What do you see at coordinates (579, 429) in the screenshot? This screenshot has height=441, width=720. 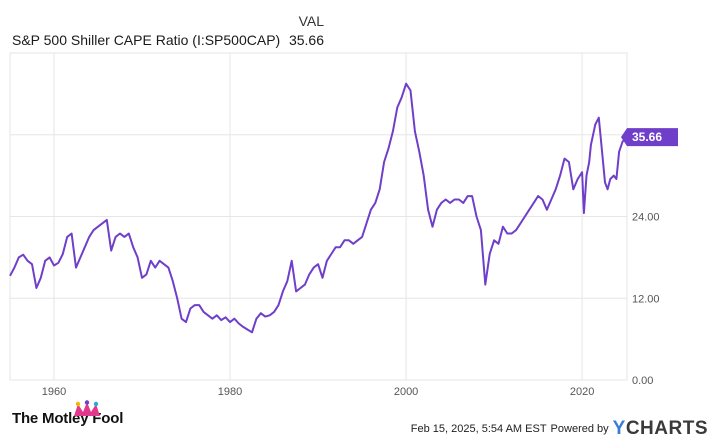 I see `footer-powered-by: Powered by` at bounding box center [579, 429].